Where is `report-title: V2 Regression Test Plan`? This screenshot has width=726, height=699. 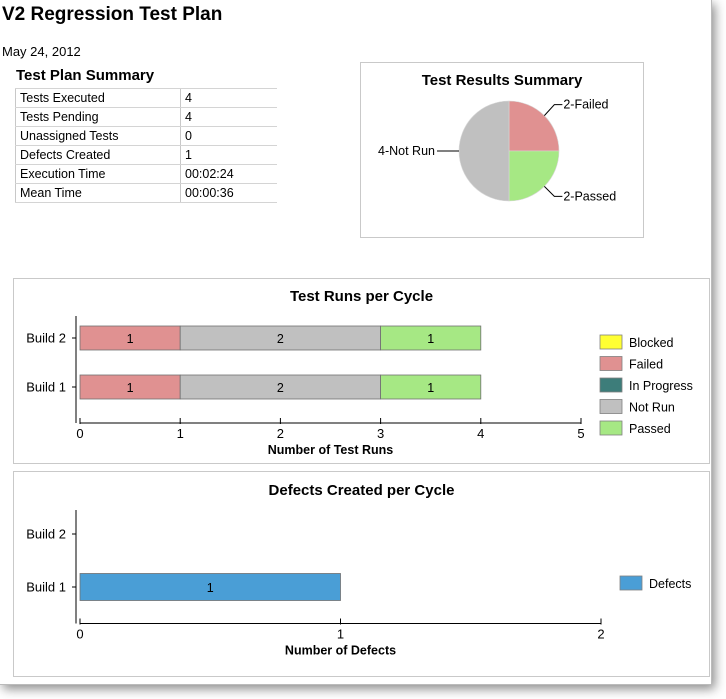 report-title: V2 Regression Test Plan is located at coordinates (112, 14).